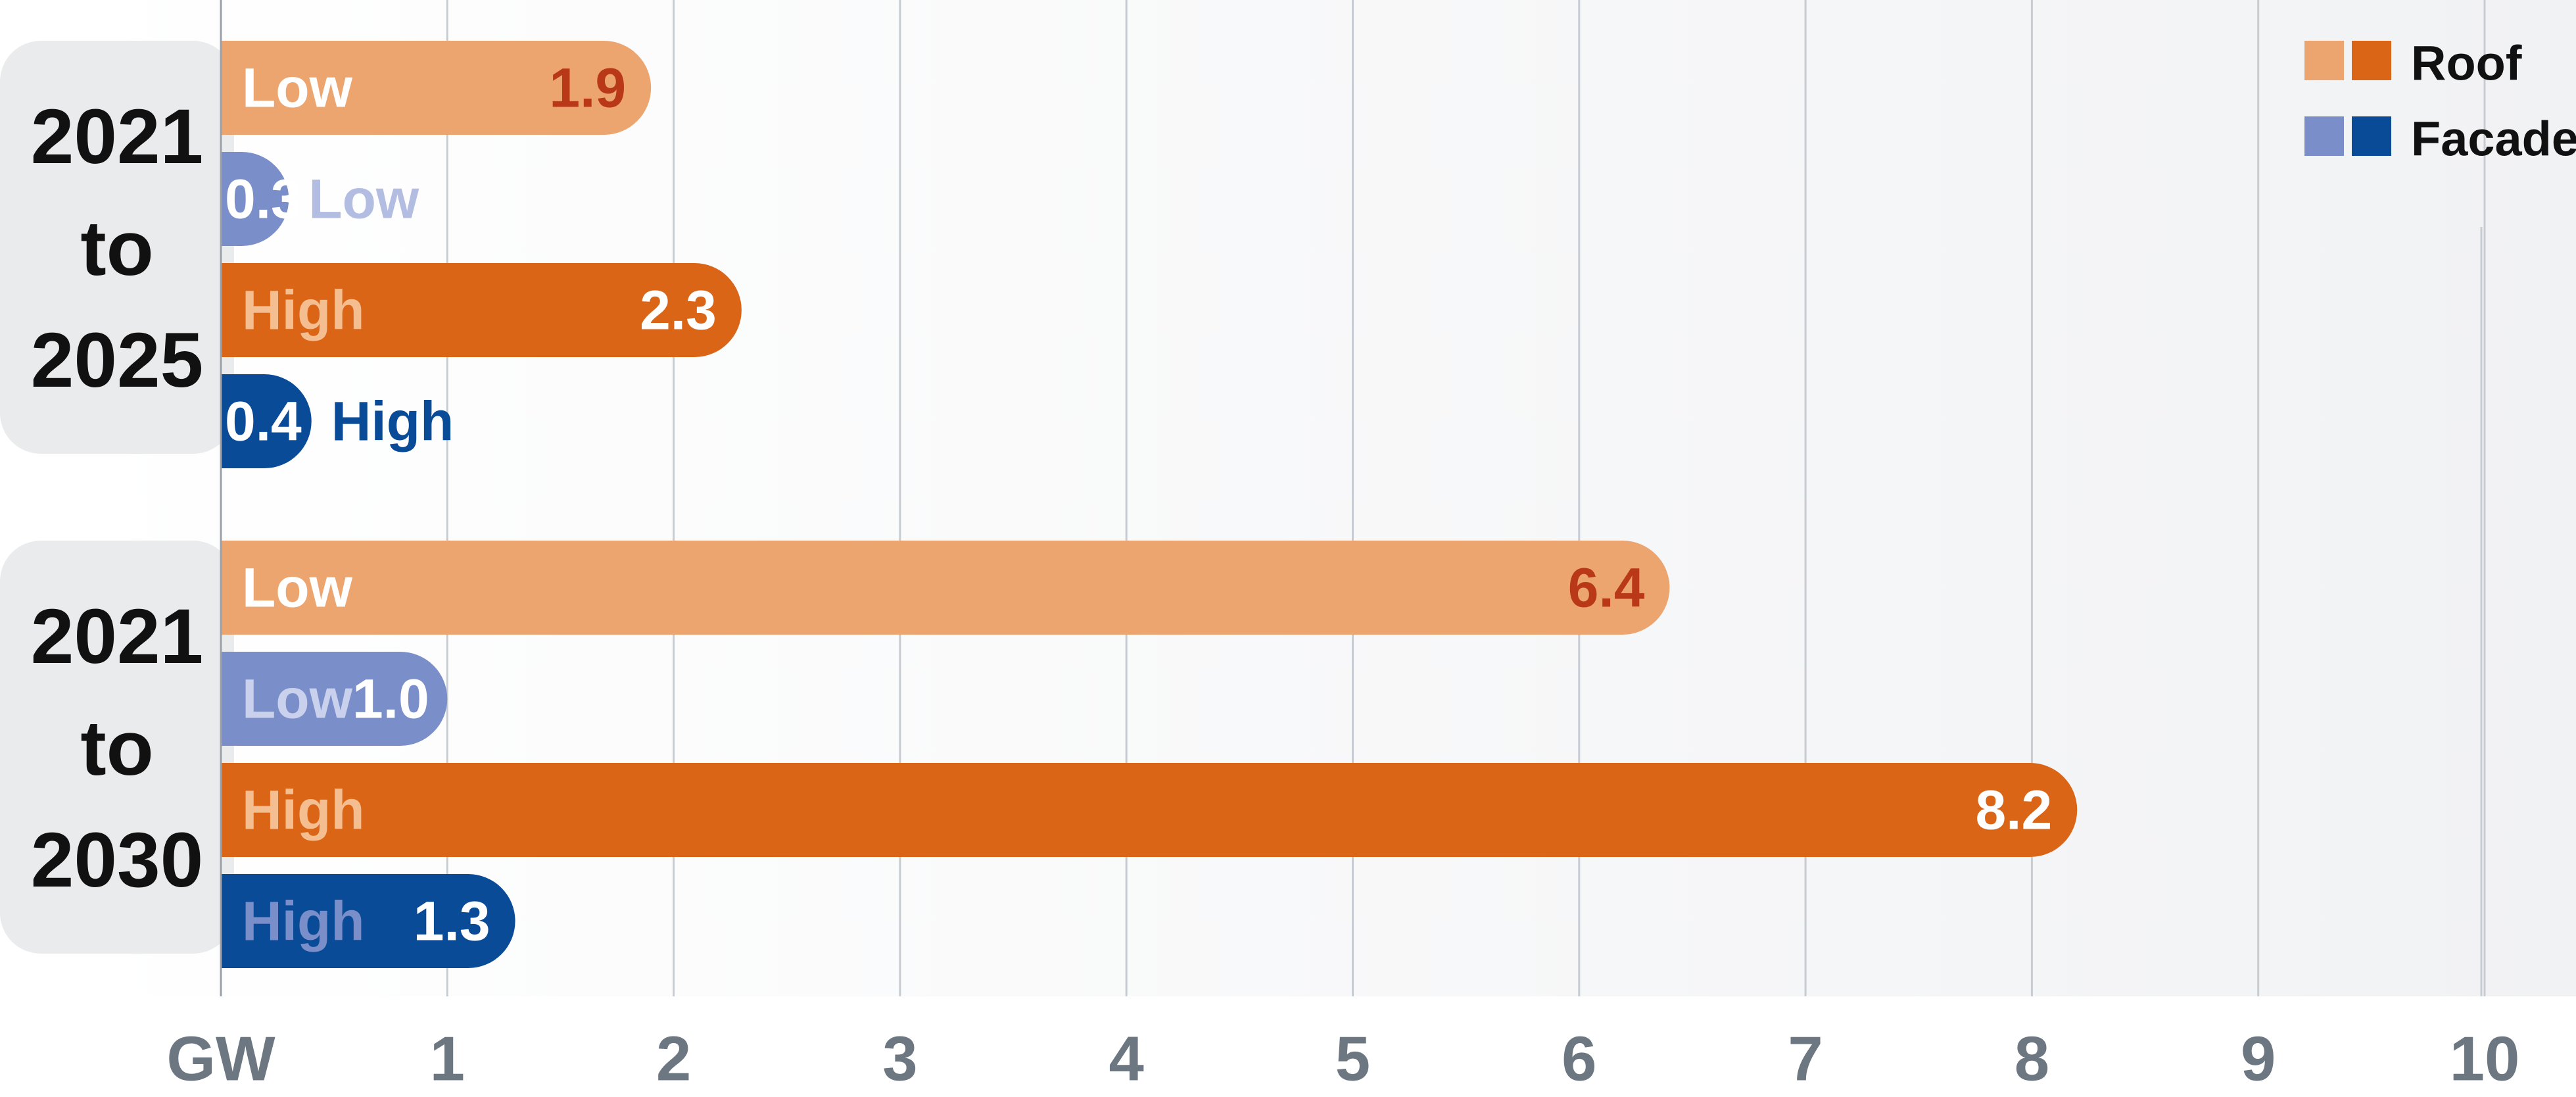  Describe the element at coordinates (264, 199) in the screenshot. I see `bar-value-label: 0.3` at that location.